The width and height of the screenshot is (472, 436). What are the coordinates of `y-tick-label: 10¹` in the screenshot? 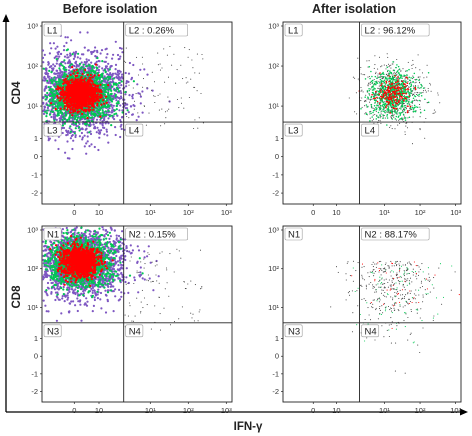 It's located at (32, 106).